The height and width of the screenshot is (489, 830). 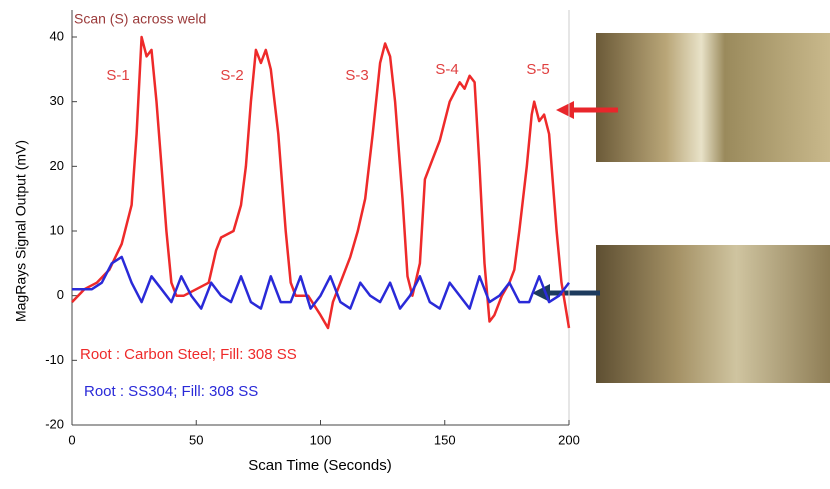 I want to click on peak-label: S-1, so click(x=117, y=75).